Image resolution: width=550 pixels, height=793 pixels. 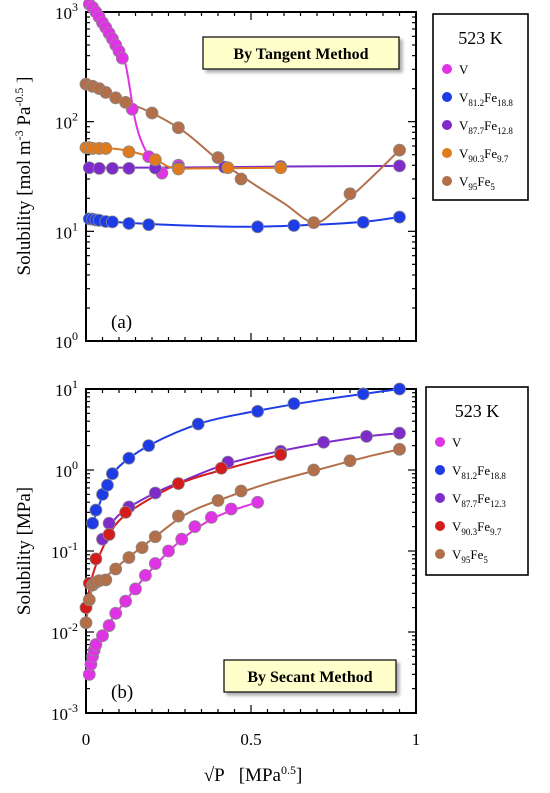 I want to click on legend-entry: V81.2Fe18.8, so click(x=479, y=472).